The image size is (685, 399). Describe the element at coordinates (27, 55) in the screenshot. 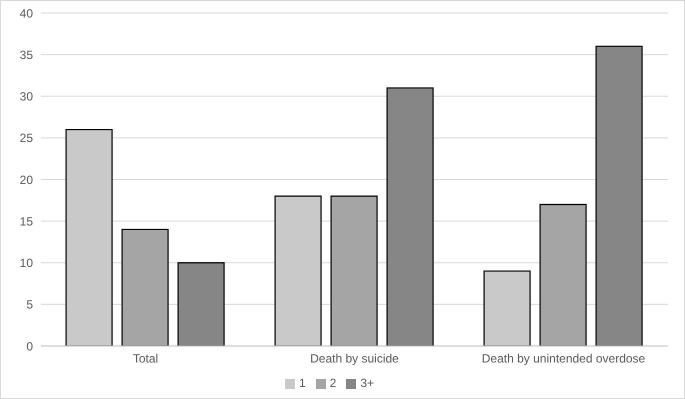

I see `y-tick-label: 35` at that location.